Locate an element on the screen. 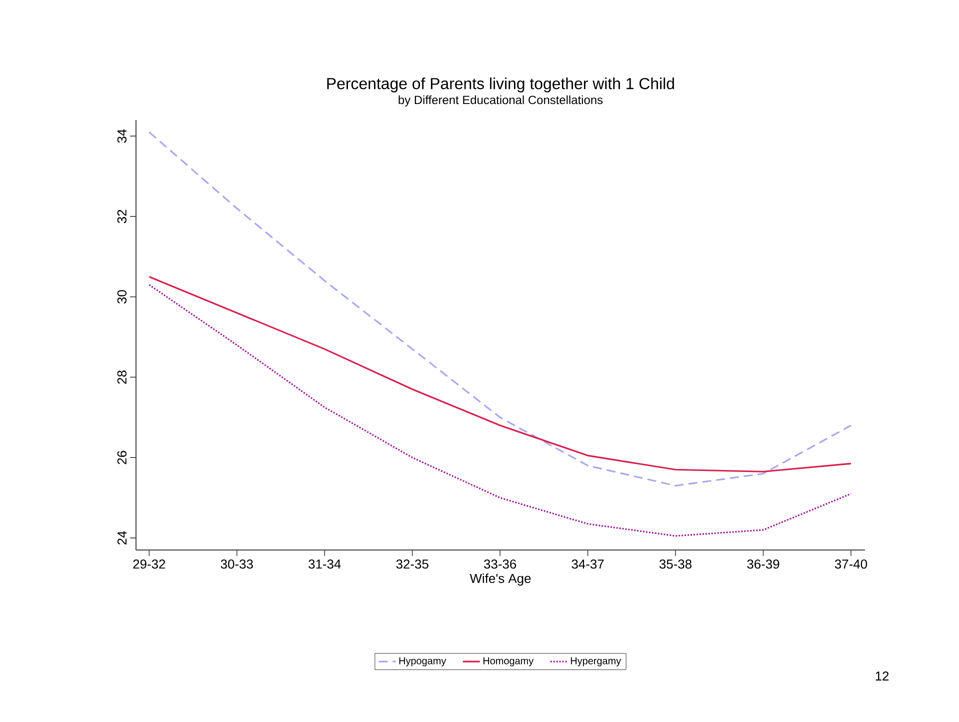 The width and height of the screenshot is (959, 722). x-axis-title: Wife's Age is located at coordinates (500, 580).